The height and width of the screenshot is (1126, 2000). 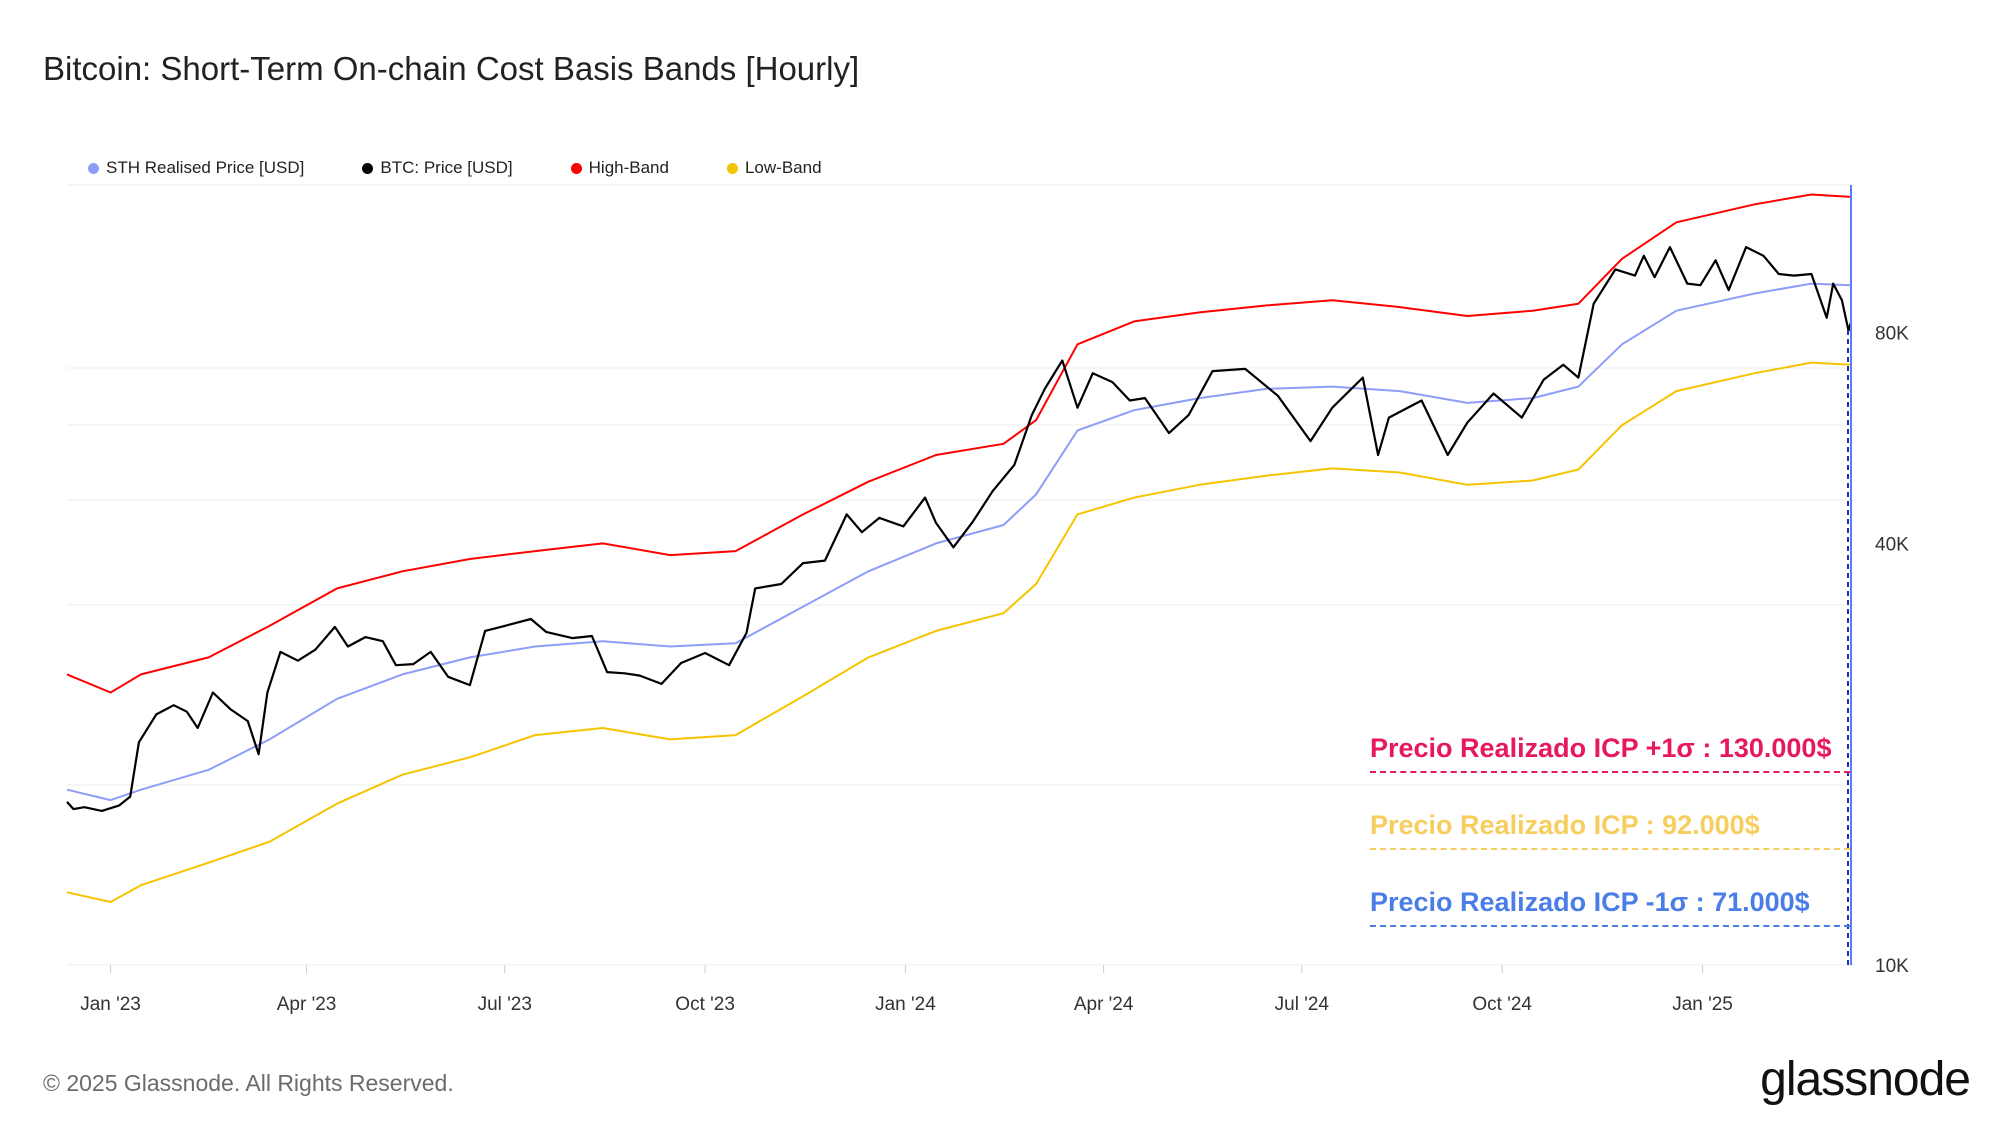 I want to click on copyright-text: © 2025 Glassnode. All Rights Reserved., so click(x=248, y=1083).